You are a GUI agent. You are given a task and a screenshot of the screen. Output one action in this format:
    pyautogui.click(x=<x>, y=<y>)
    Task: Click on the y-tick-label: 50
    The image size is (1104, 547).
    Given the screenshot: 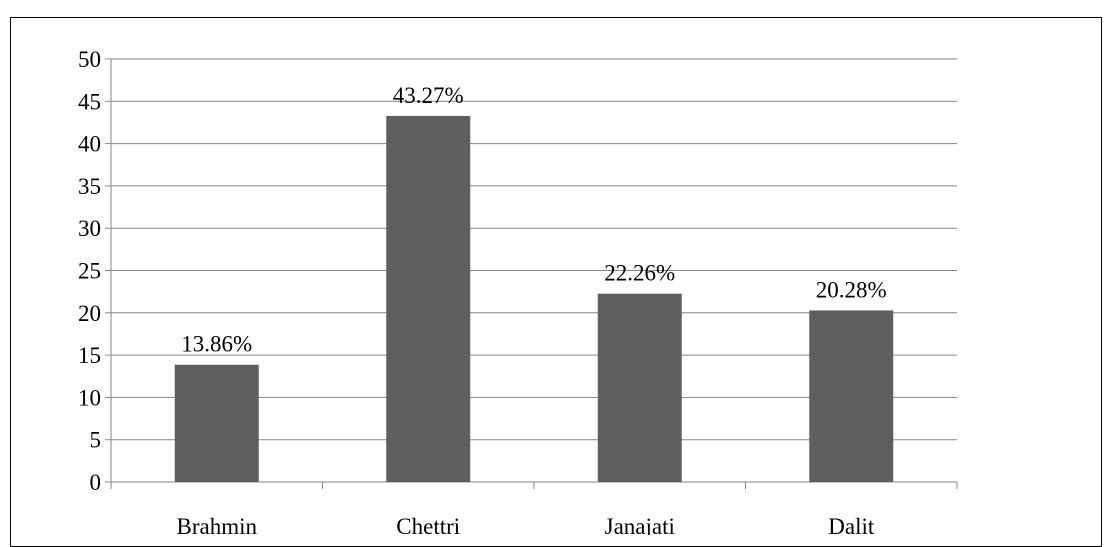 What is the action you would take?
    pyautogui.click(x=89, y=59)
    